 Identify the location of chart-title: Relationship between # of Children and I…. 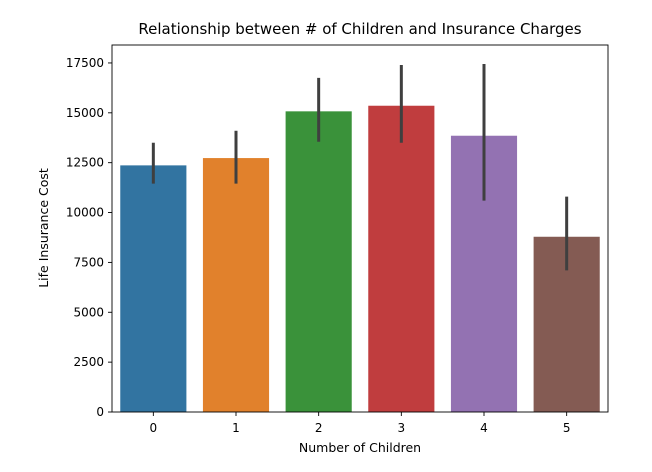
(359, 29).